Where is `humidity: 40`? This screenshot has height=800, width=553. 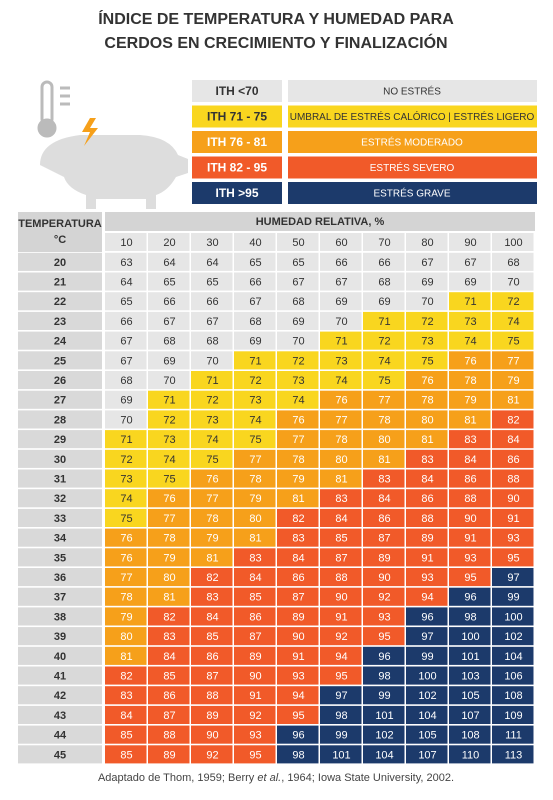 humidity: 40 is located at coordinates (255, 243).